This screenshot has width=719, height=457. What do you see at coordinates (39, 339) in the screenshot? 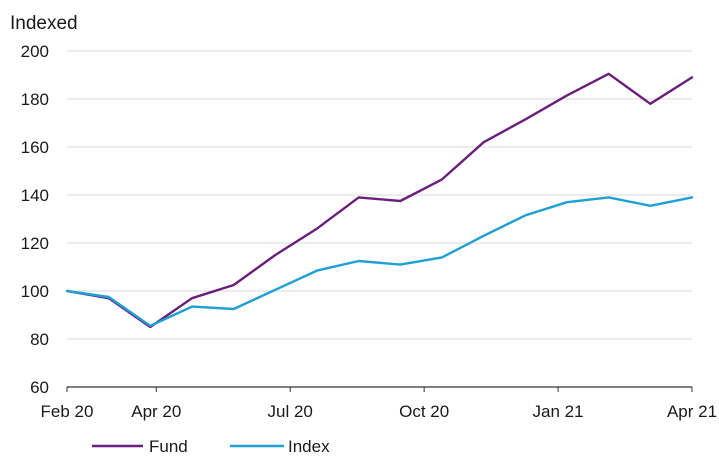
I see `y-tick-label: 80` at bounding box center [39, 339].